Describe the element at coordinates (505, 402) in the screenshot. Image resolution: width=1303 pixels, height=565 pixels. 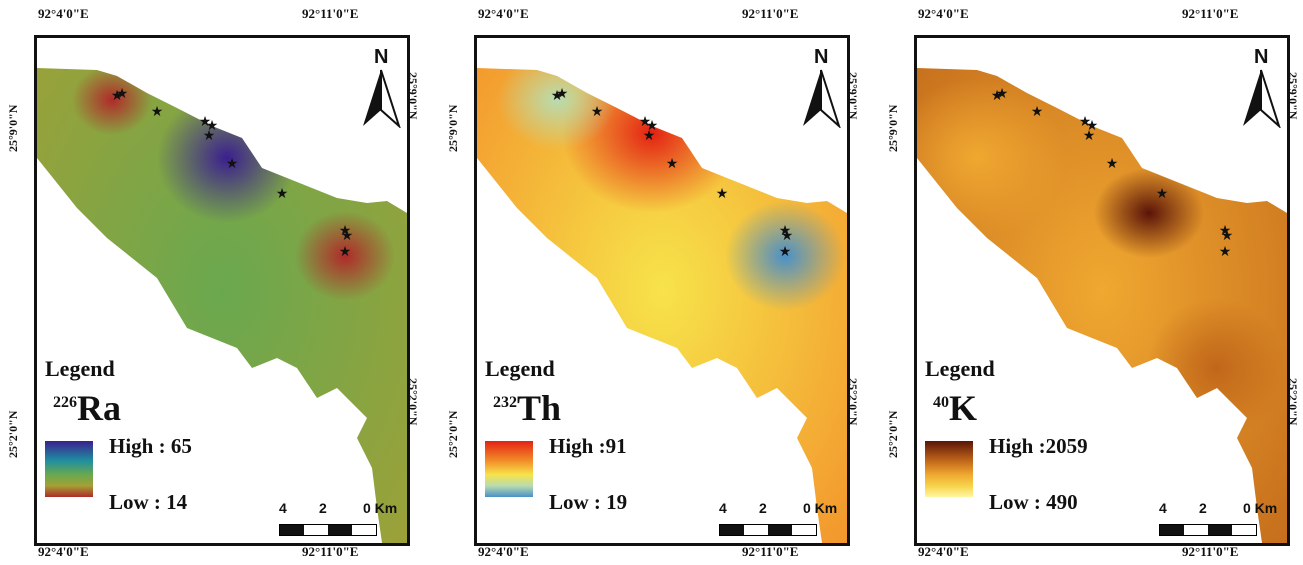
I see `mass-number: 232` at that location.